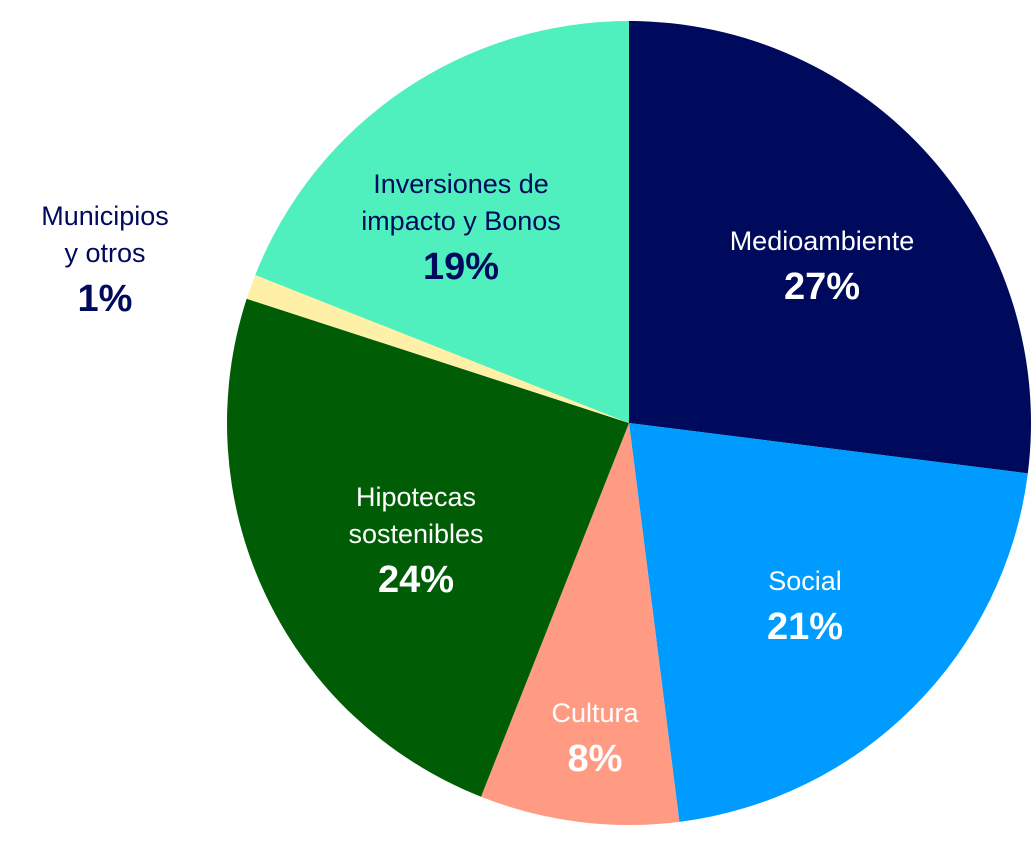 This screenshot has width=1032, height=845. I want to click on slice-value-label: 21%, so click(805, 627).